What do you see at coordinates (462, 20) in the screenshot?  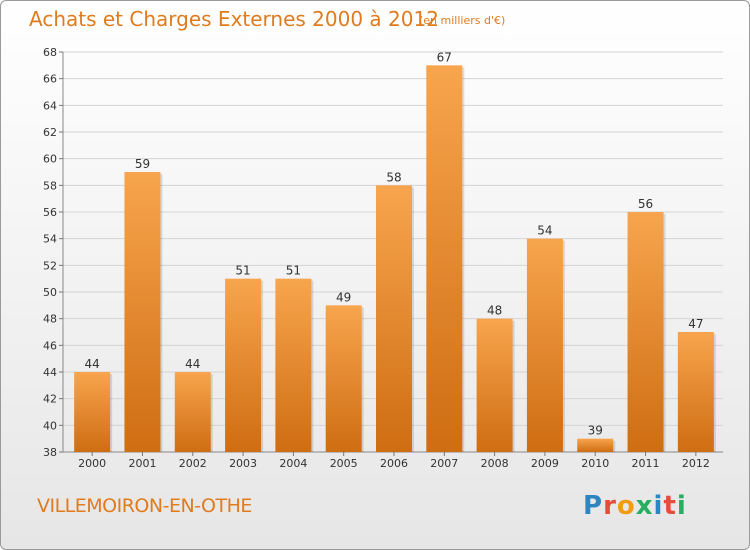 I see `chart-subtitle: (en milliers d'€)` at bounding box center [462, 20].